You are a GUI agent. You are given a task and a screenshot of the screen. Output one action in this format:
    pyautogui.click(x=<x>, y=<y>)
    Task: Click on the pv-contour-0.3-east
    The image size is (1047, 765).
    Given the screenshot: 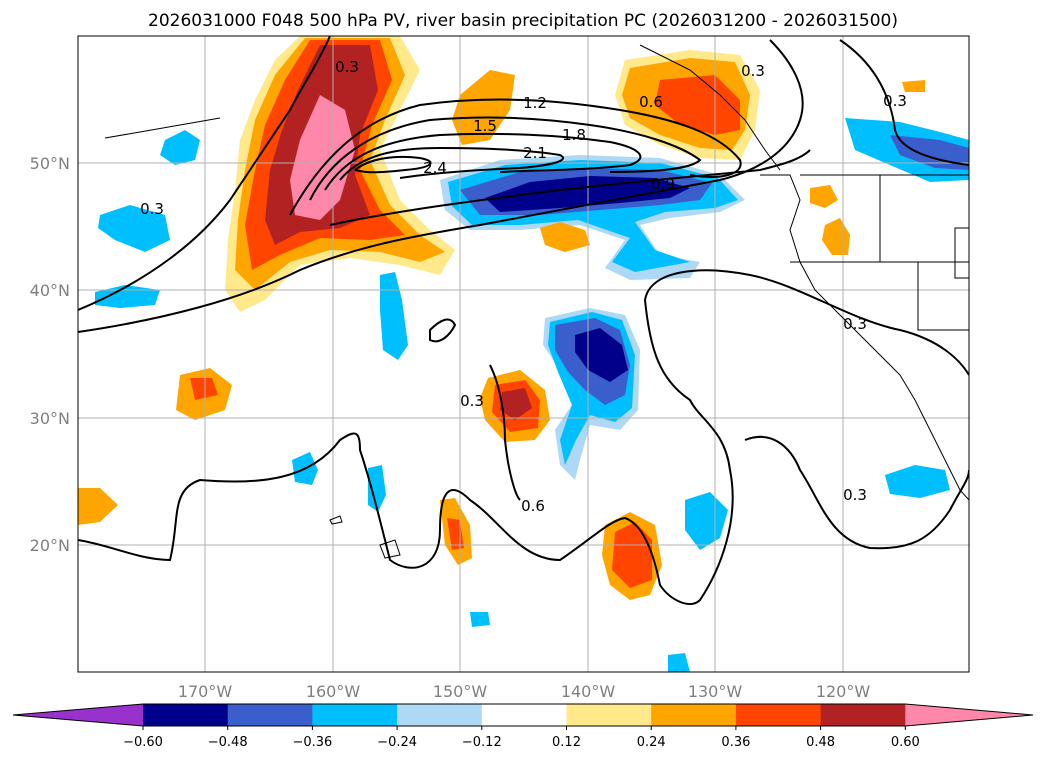 What is the action you would take?
    pyautogui.click(x=856, y=492)
    